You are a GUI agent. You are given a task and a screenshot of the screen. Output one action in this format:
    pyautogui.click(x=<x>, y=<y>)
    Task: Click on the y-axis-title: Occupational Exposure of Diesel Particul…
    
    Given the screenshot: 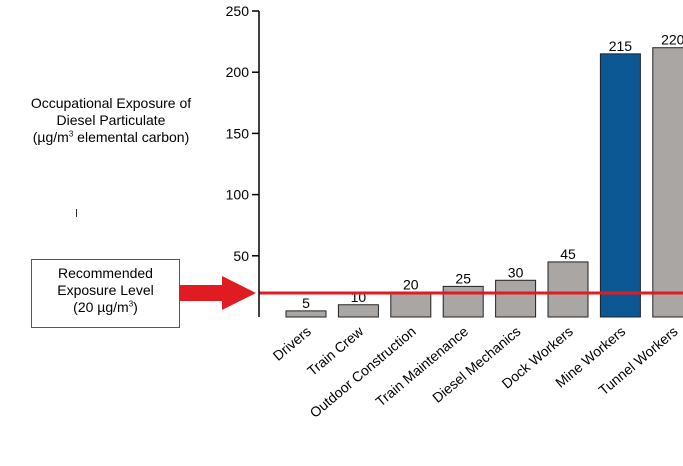 What is the action you would take?
    pyautogui.click(x=111, y=120)
    